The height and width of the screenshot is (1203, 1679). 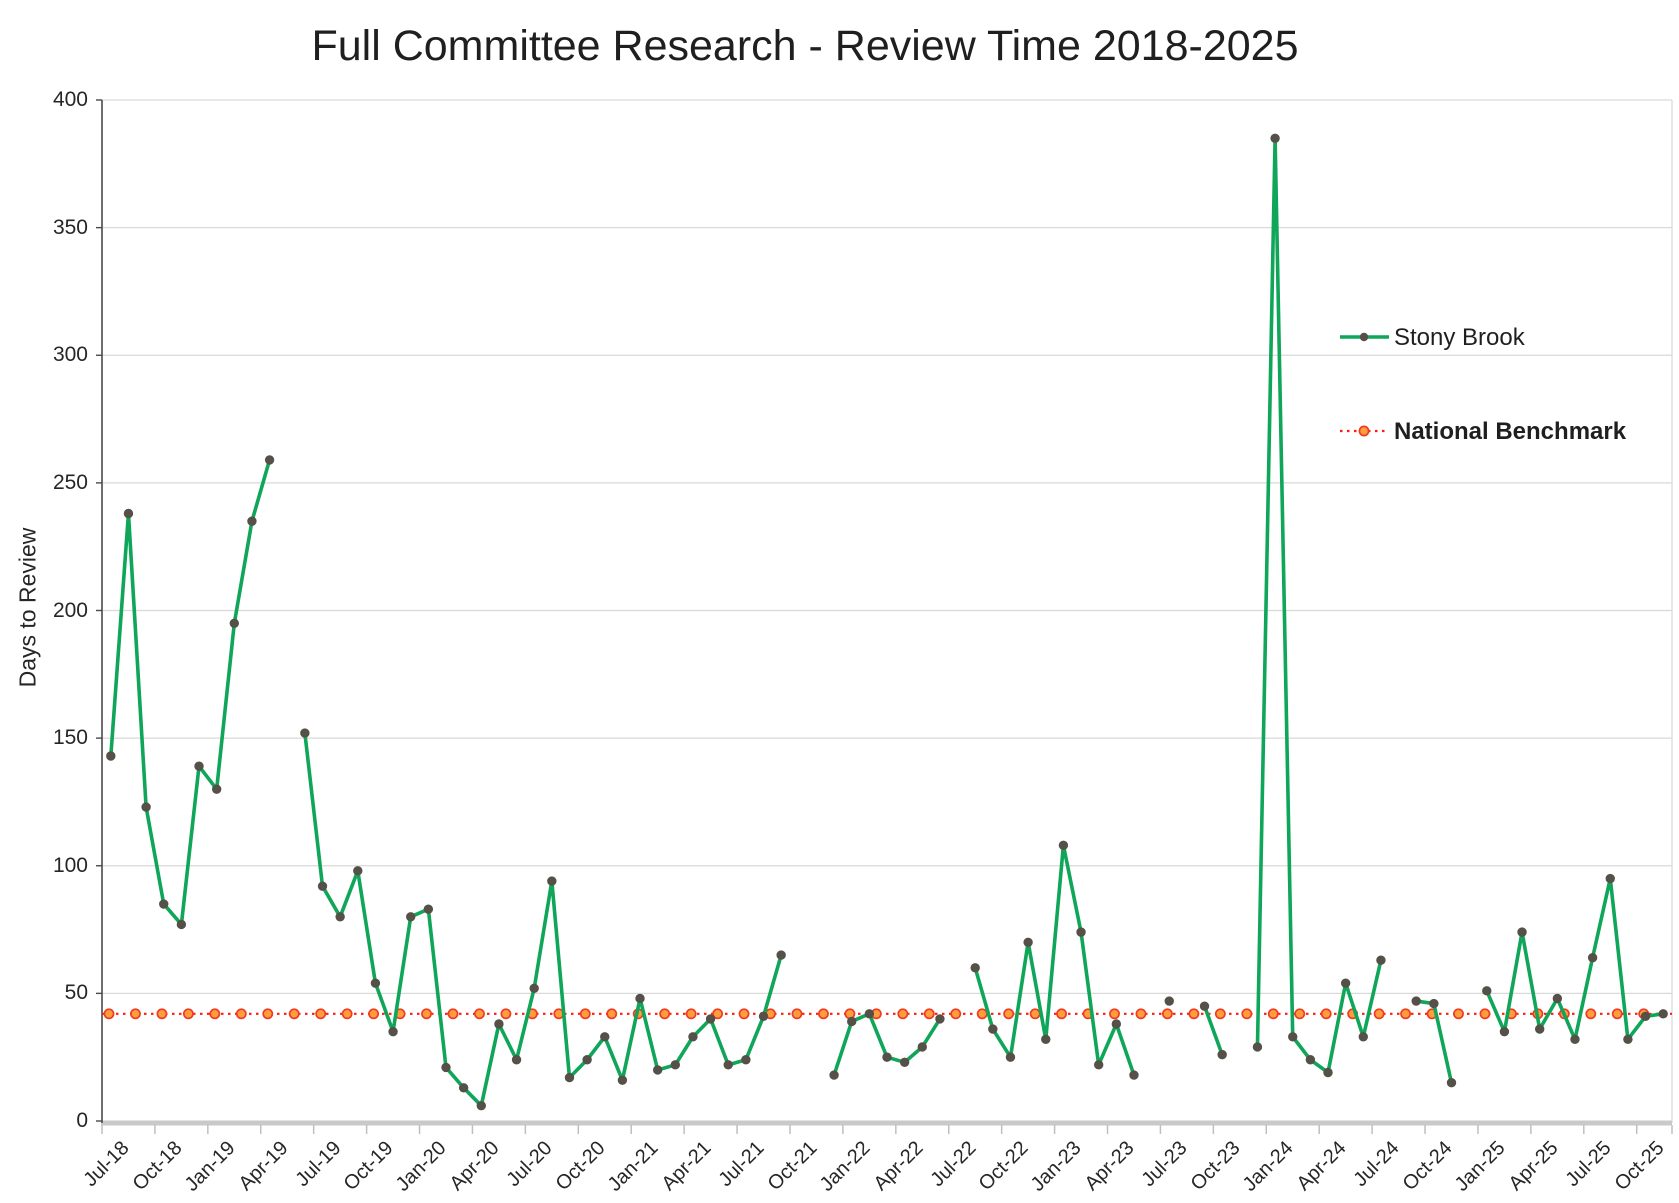 What do you see at coordinates (1364, 431) in the screenshot?
I see `legend-benchmark-marker-sample` at bounding box center [1364, 431].